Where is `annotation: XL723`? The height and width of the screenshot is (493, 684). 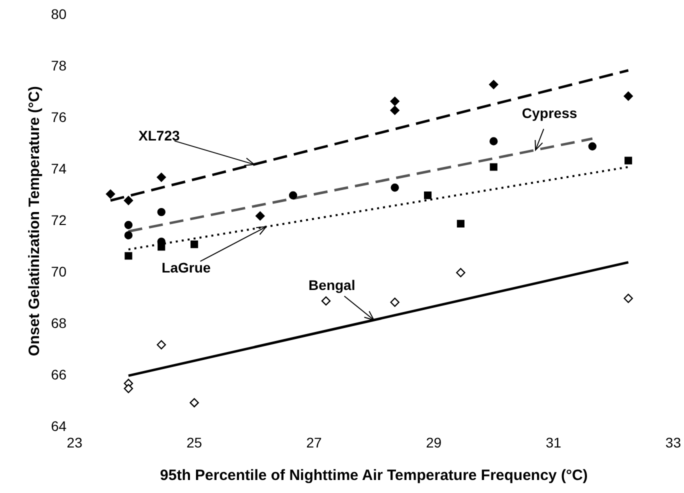 annotation: XL723 is located at coordinates (159, 135).